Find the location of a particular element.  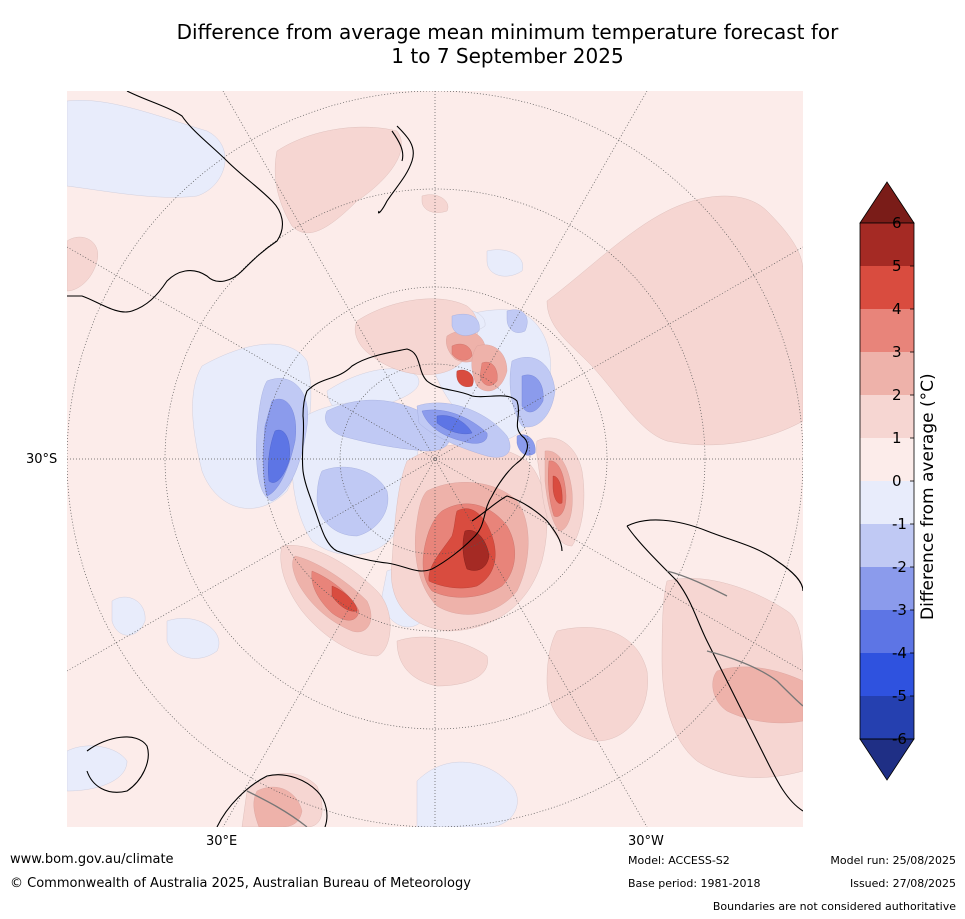

footer-model: Model: ACCESS-S2 is located at coordinates (679, 860).